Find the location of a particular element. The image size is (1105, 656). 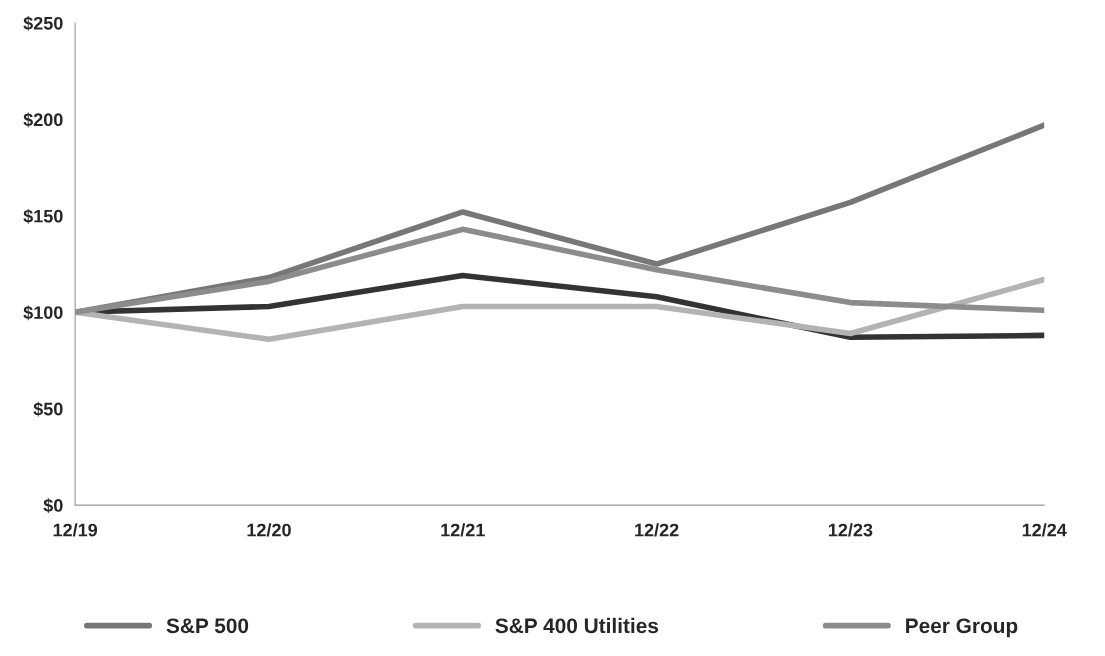

y-tick-label: $250 is located at coordinates (43, 23).